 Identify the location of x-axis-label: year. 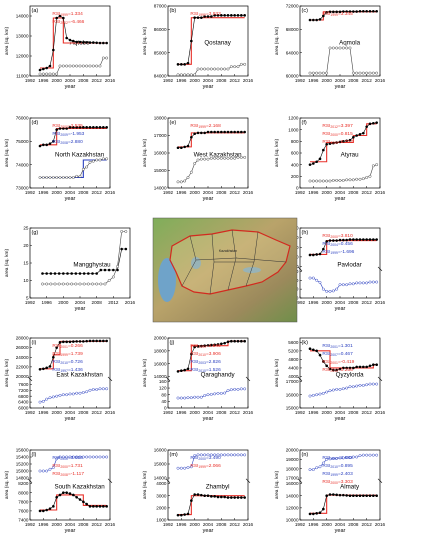
(208, 199).